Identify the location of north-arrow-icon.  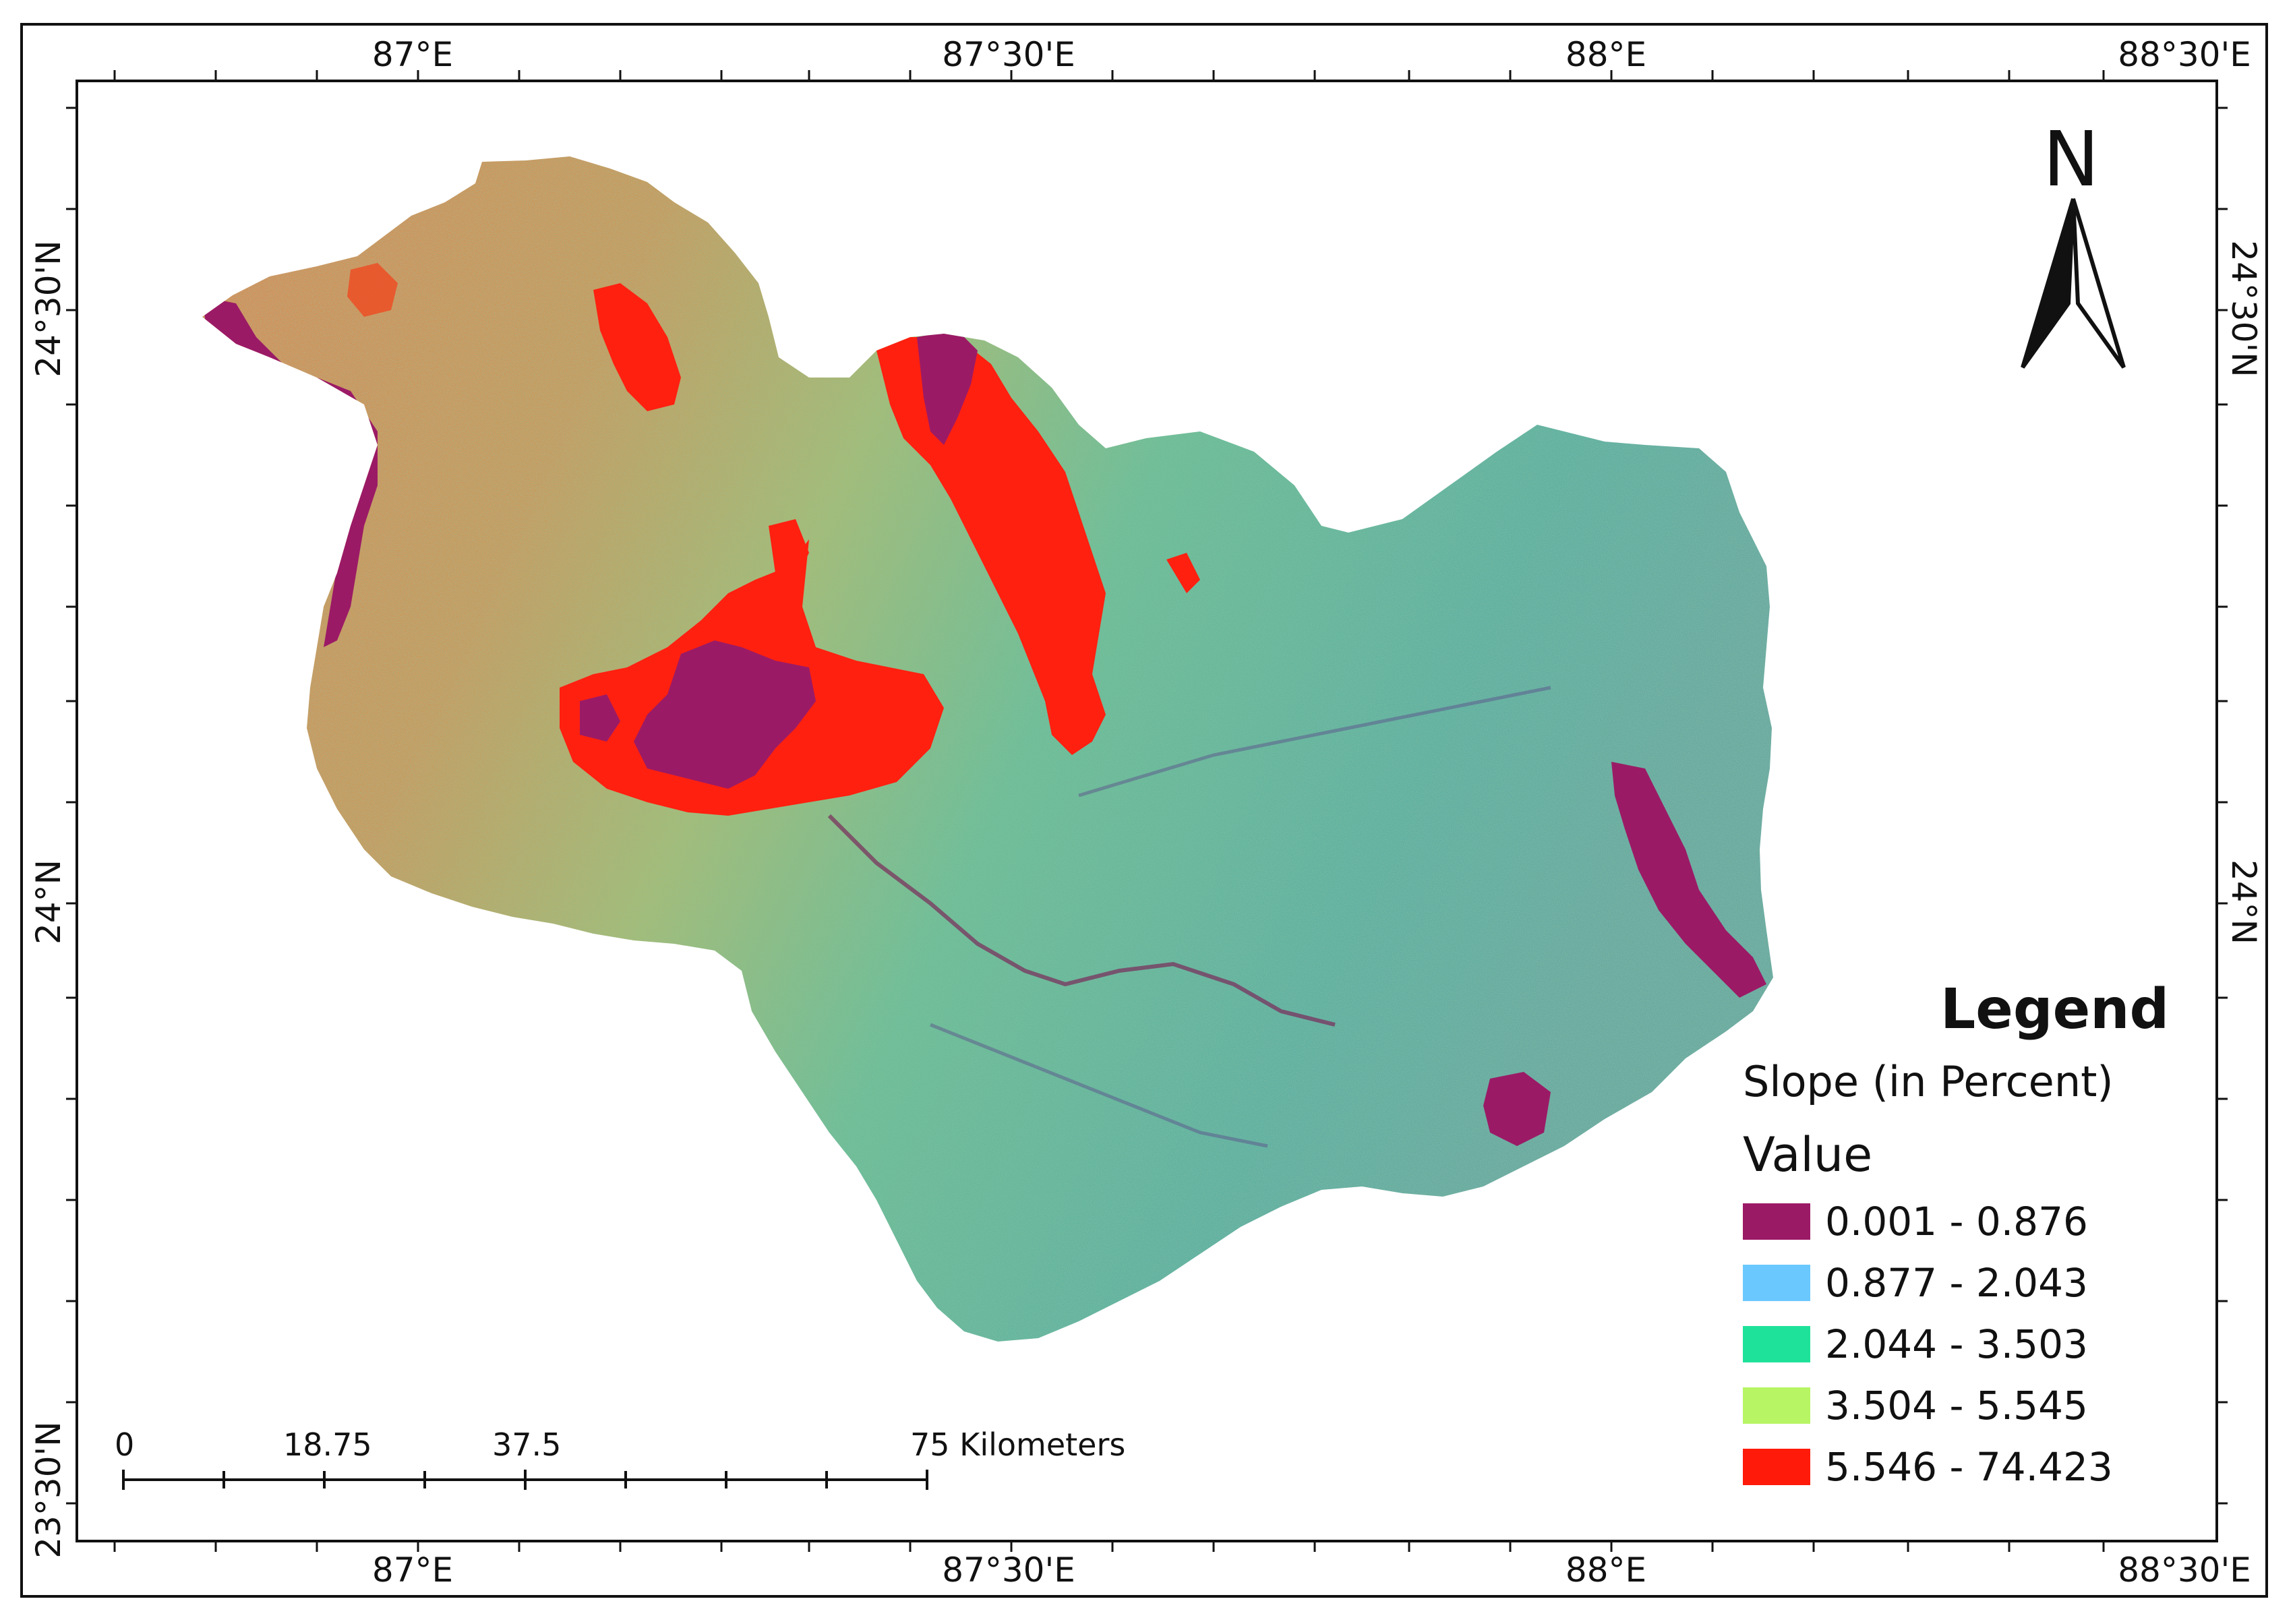
(2073, 284).